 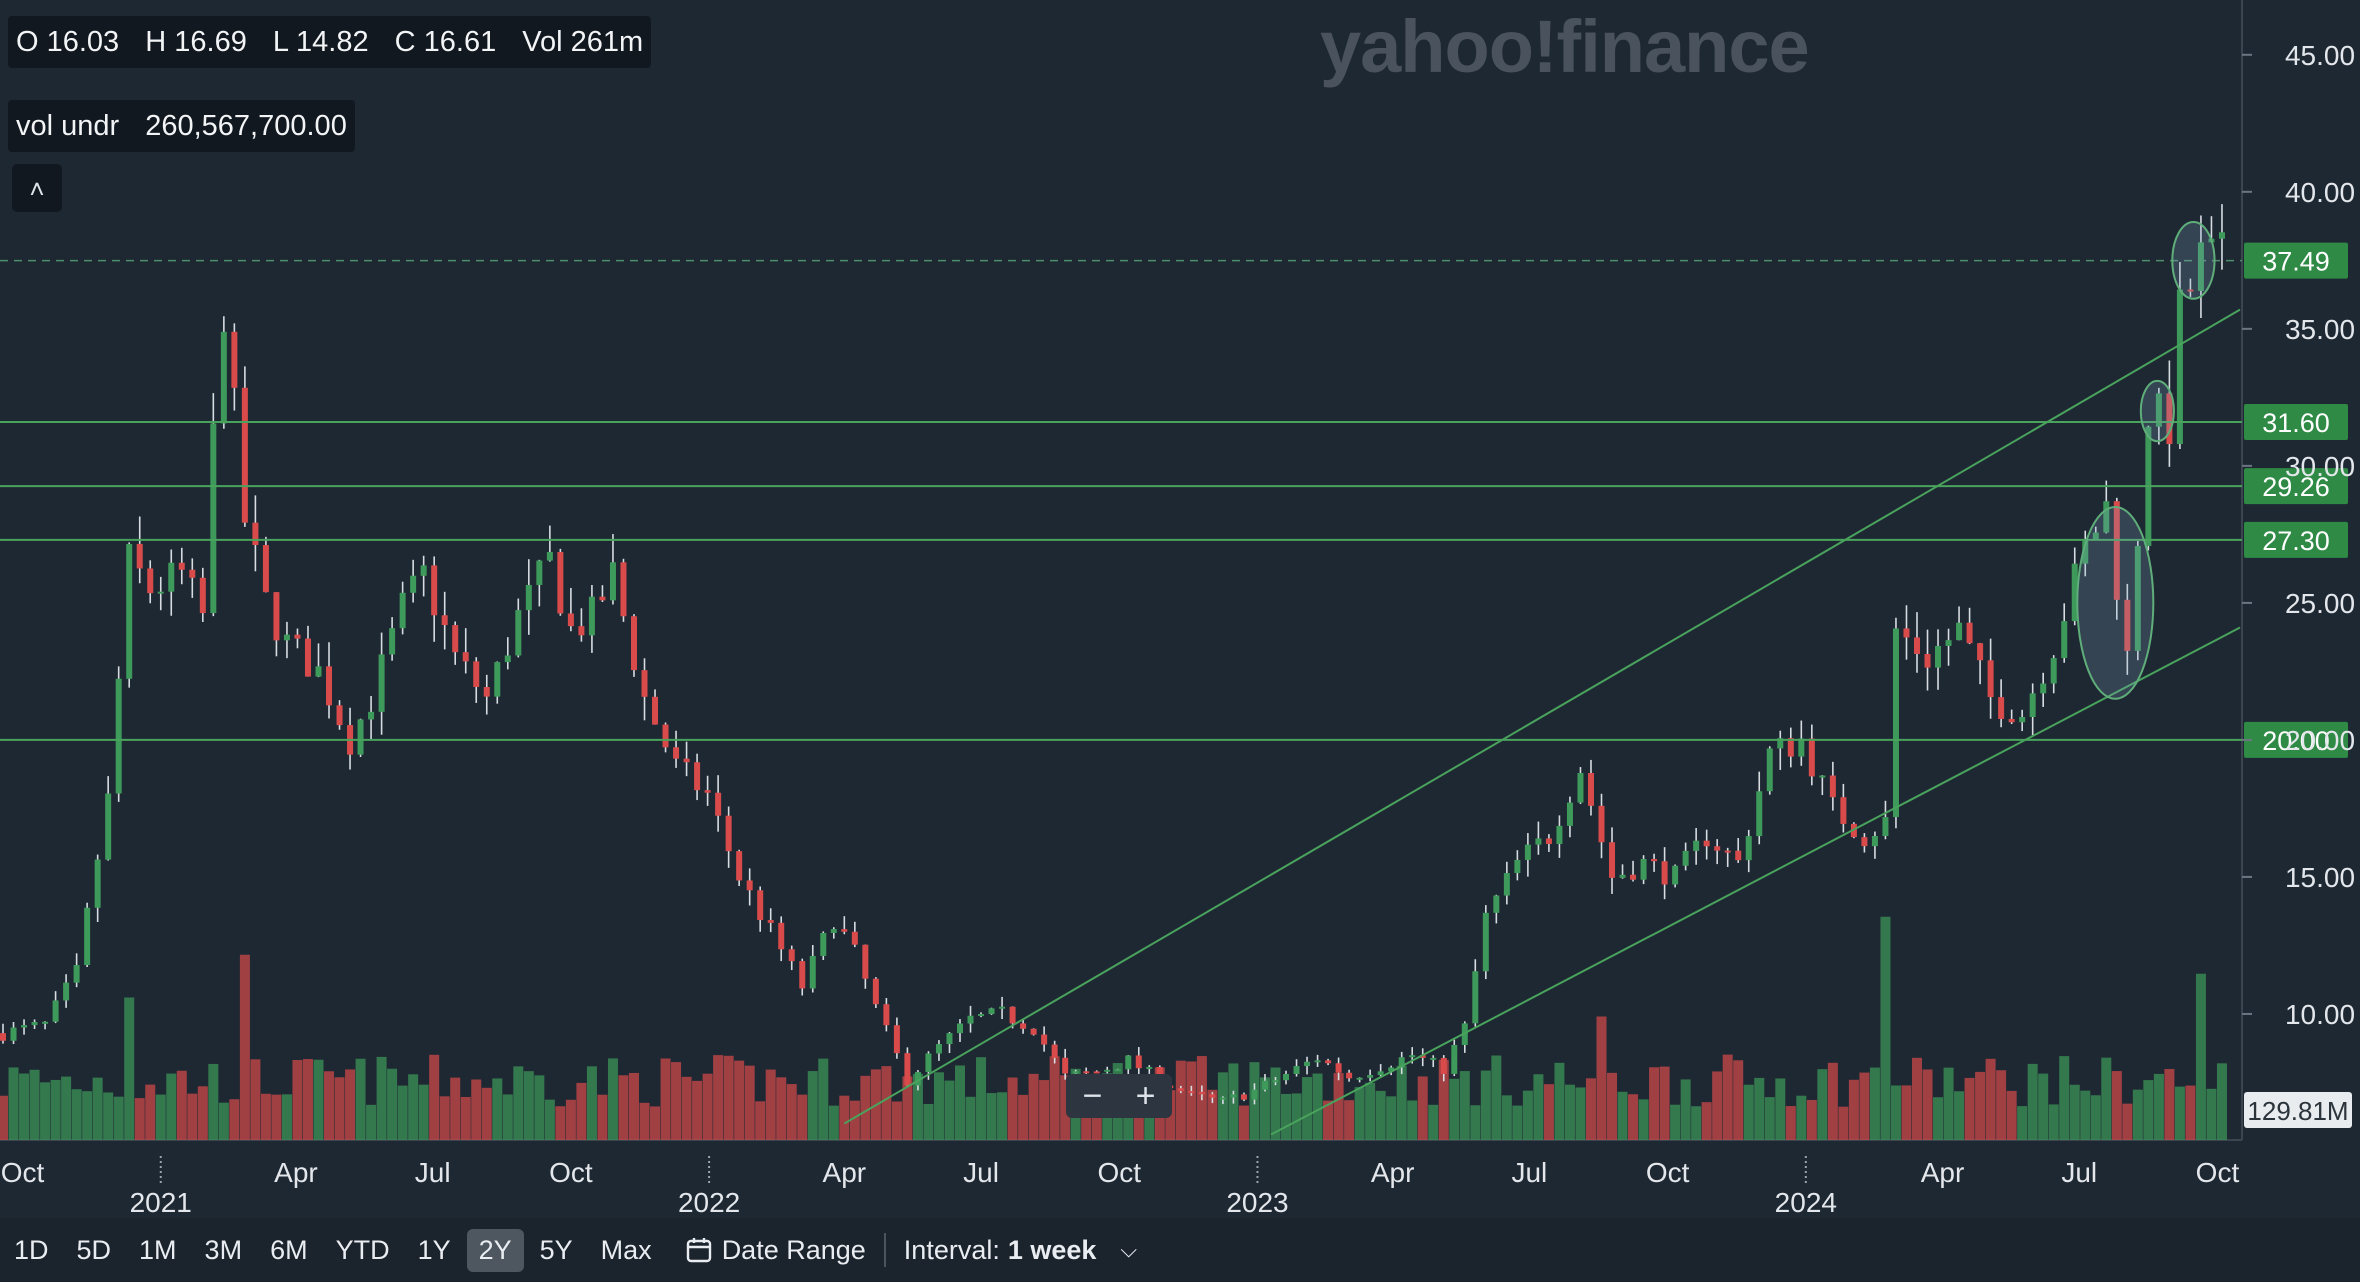 What do you see at coordinates (2296, 422) in the screenshot?
I see `level-label-bg` at bounding box center [2296, 422].